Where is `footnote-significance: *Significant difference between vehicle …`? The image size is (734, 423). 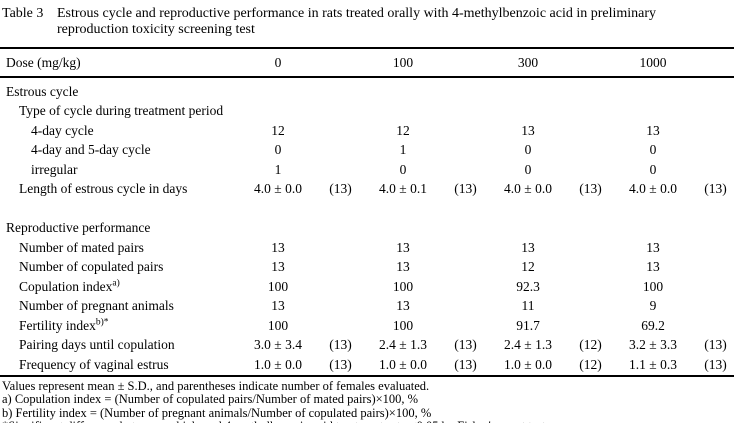
footnote-significance: *Significant difference between vehicle … is located at coordinates (367, 421).